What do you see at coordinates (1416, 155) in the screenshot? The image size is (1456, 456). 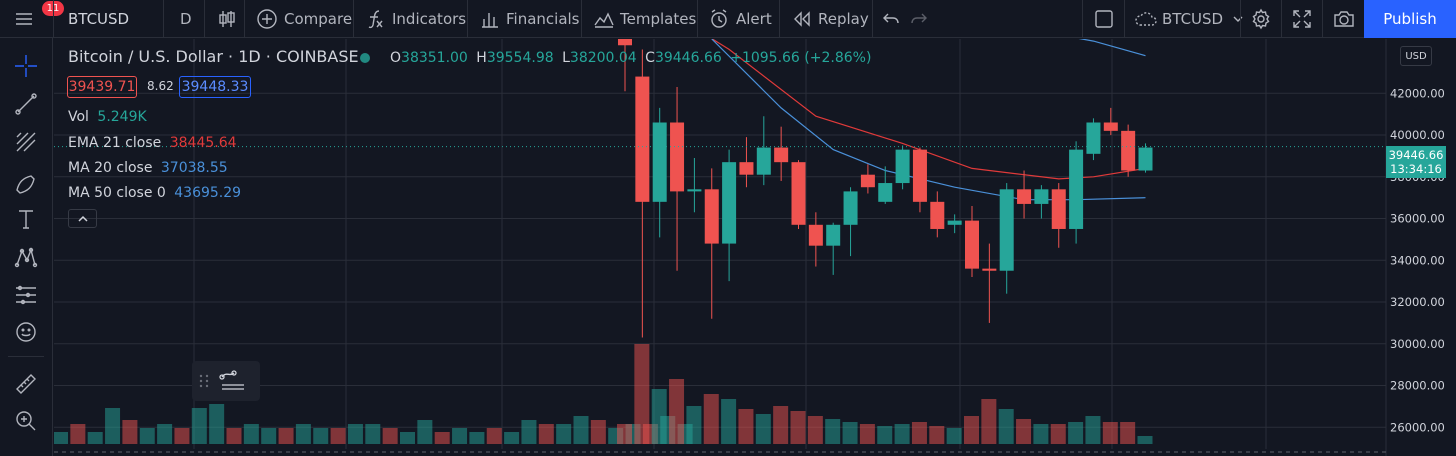 I see `current-price-value: 39446.66` at bounding box center [1416, 155].